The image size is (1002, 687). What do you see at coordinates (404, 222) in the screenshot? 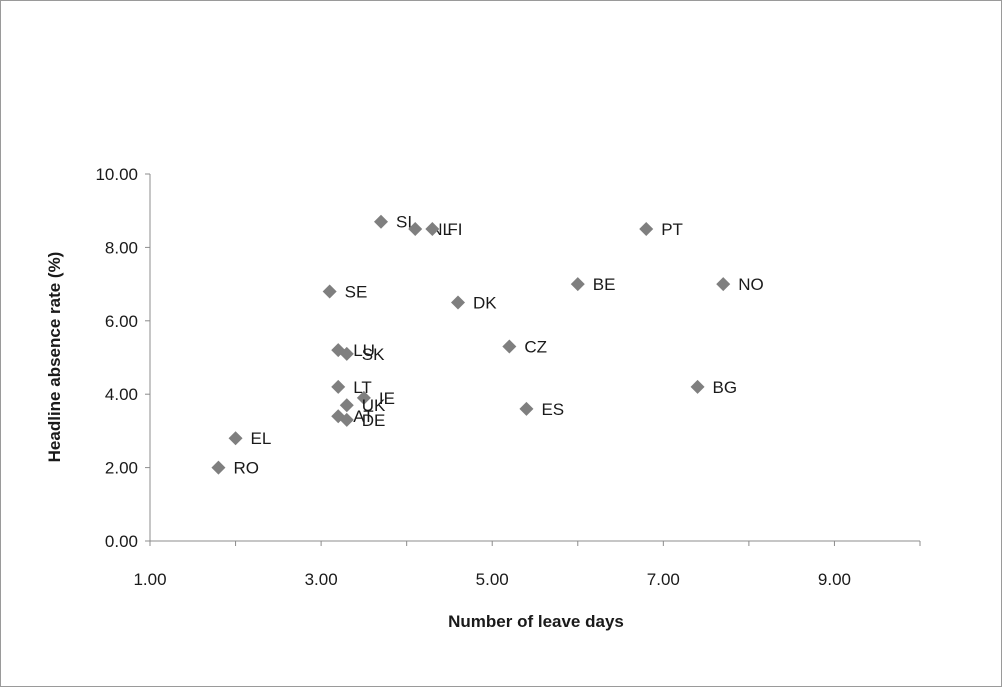
I see `point-label-si: SI` at bounding box center [404, 222].